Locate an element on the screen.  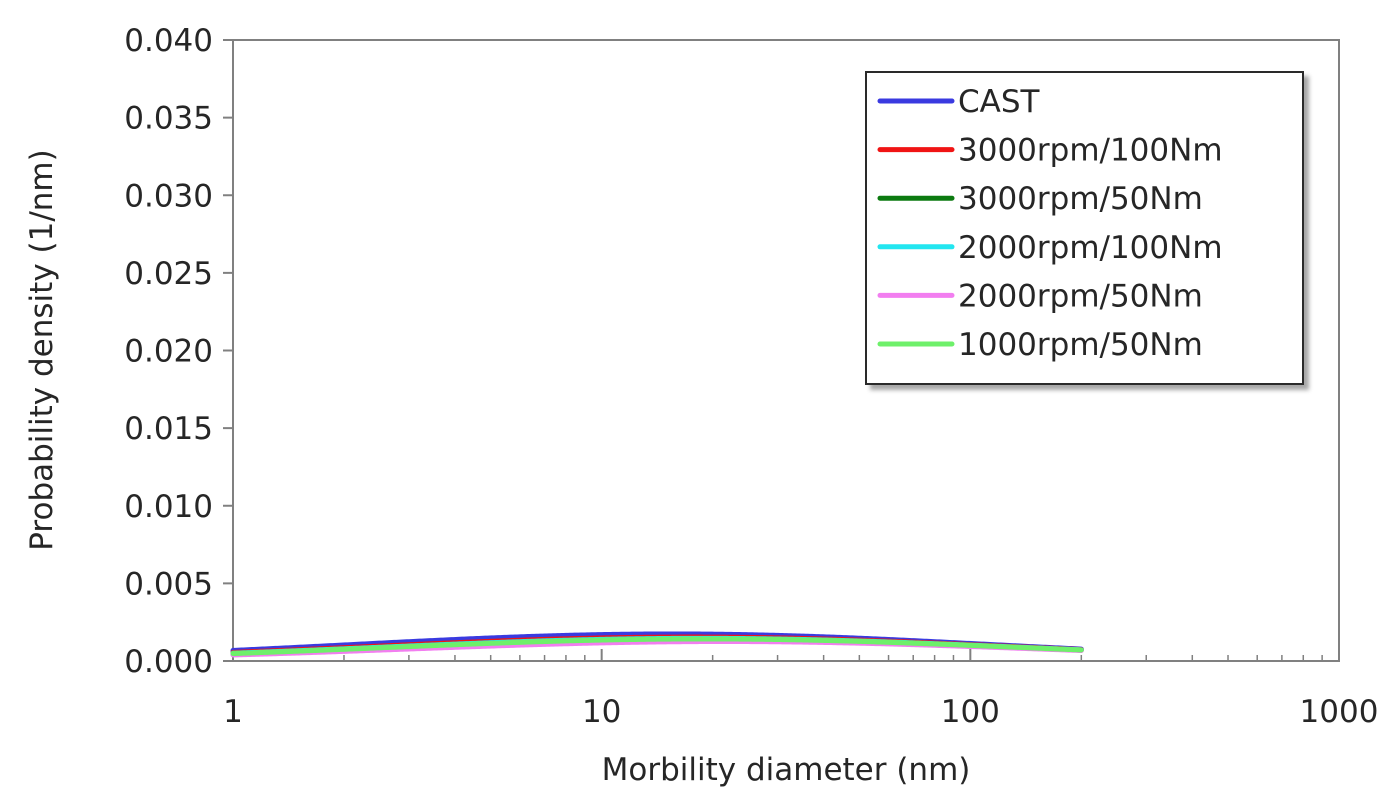
y-tick-label: 0.005 is located at coordinates (168, 584).